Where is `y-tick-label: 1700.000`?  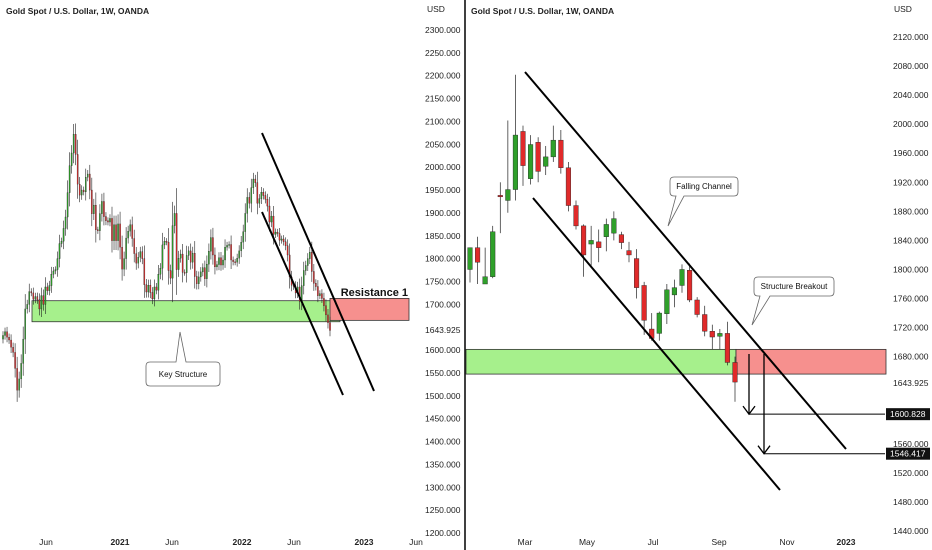
y-tick-label: 1700.000 is located at coordinates (443, 304).